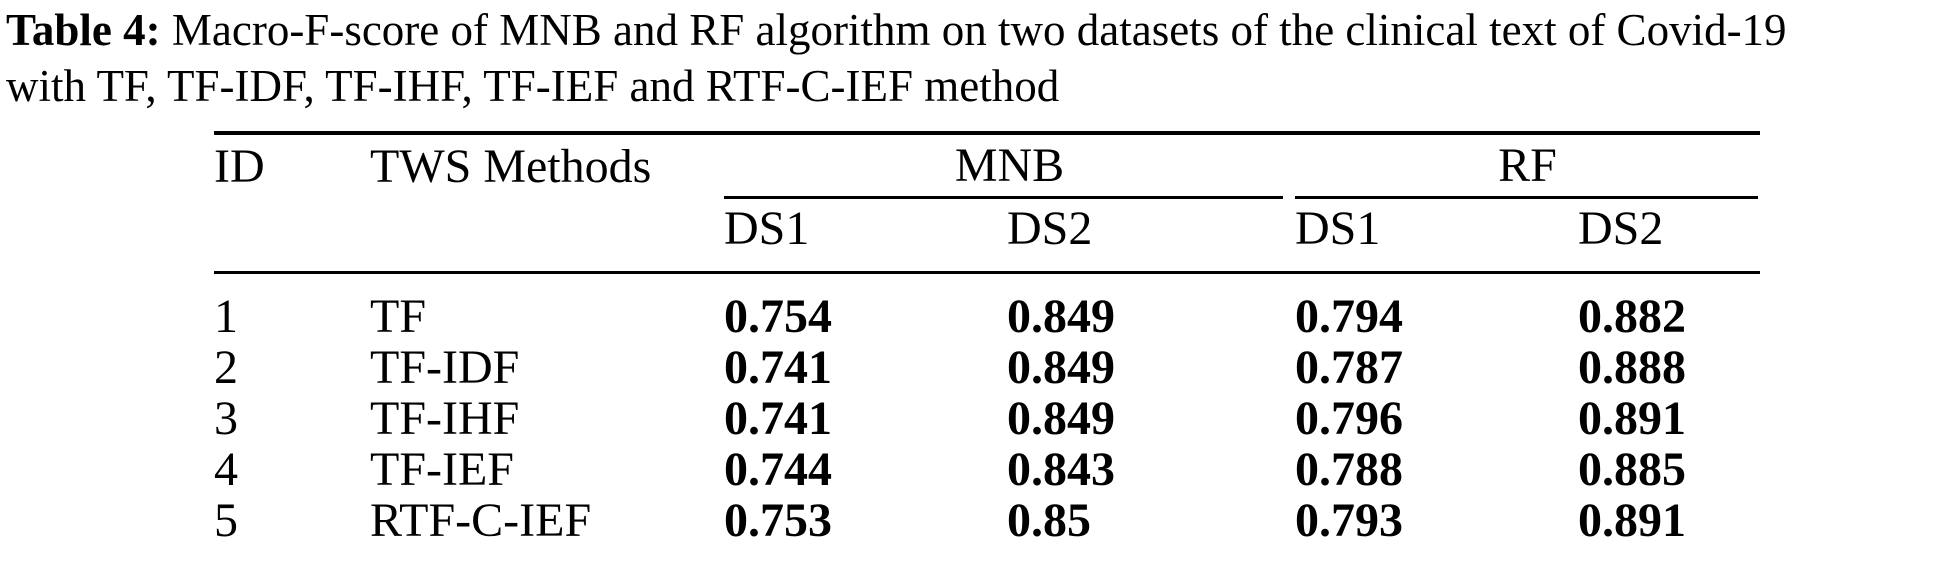  What do you see at coordinates (1527, 197) in the screenshot?
I see `rf-underline-rule` at bounding box center [1527, 197].